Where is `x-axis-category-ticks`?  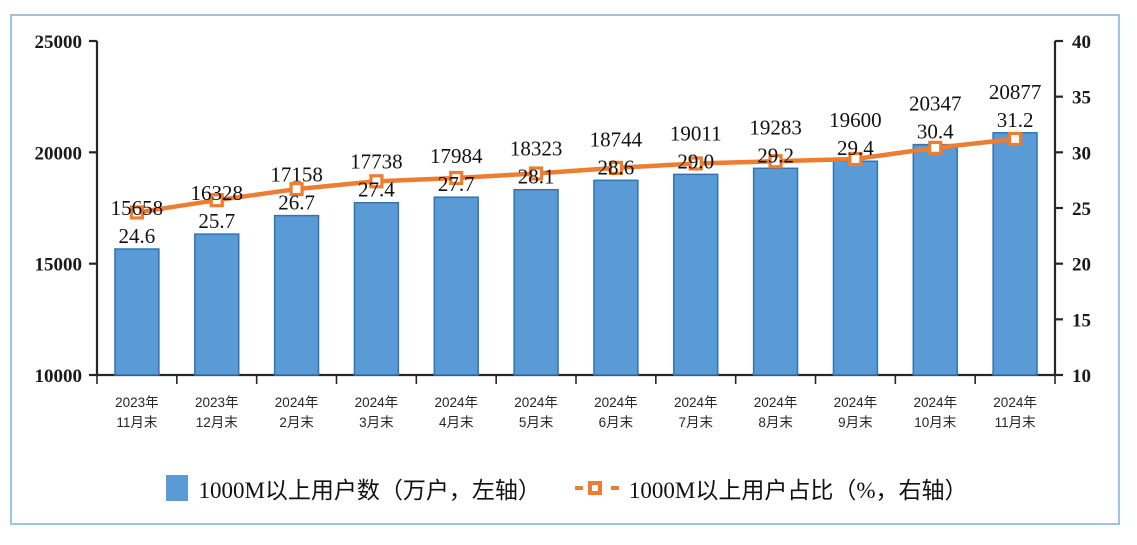 x-axis-category-ticks is located at coordinates (576, 379).